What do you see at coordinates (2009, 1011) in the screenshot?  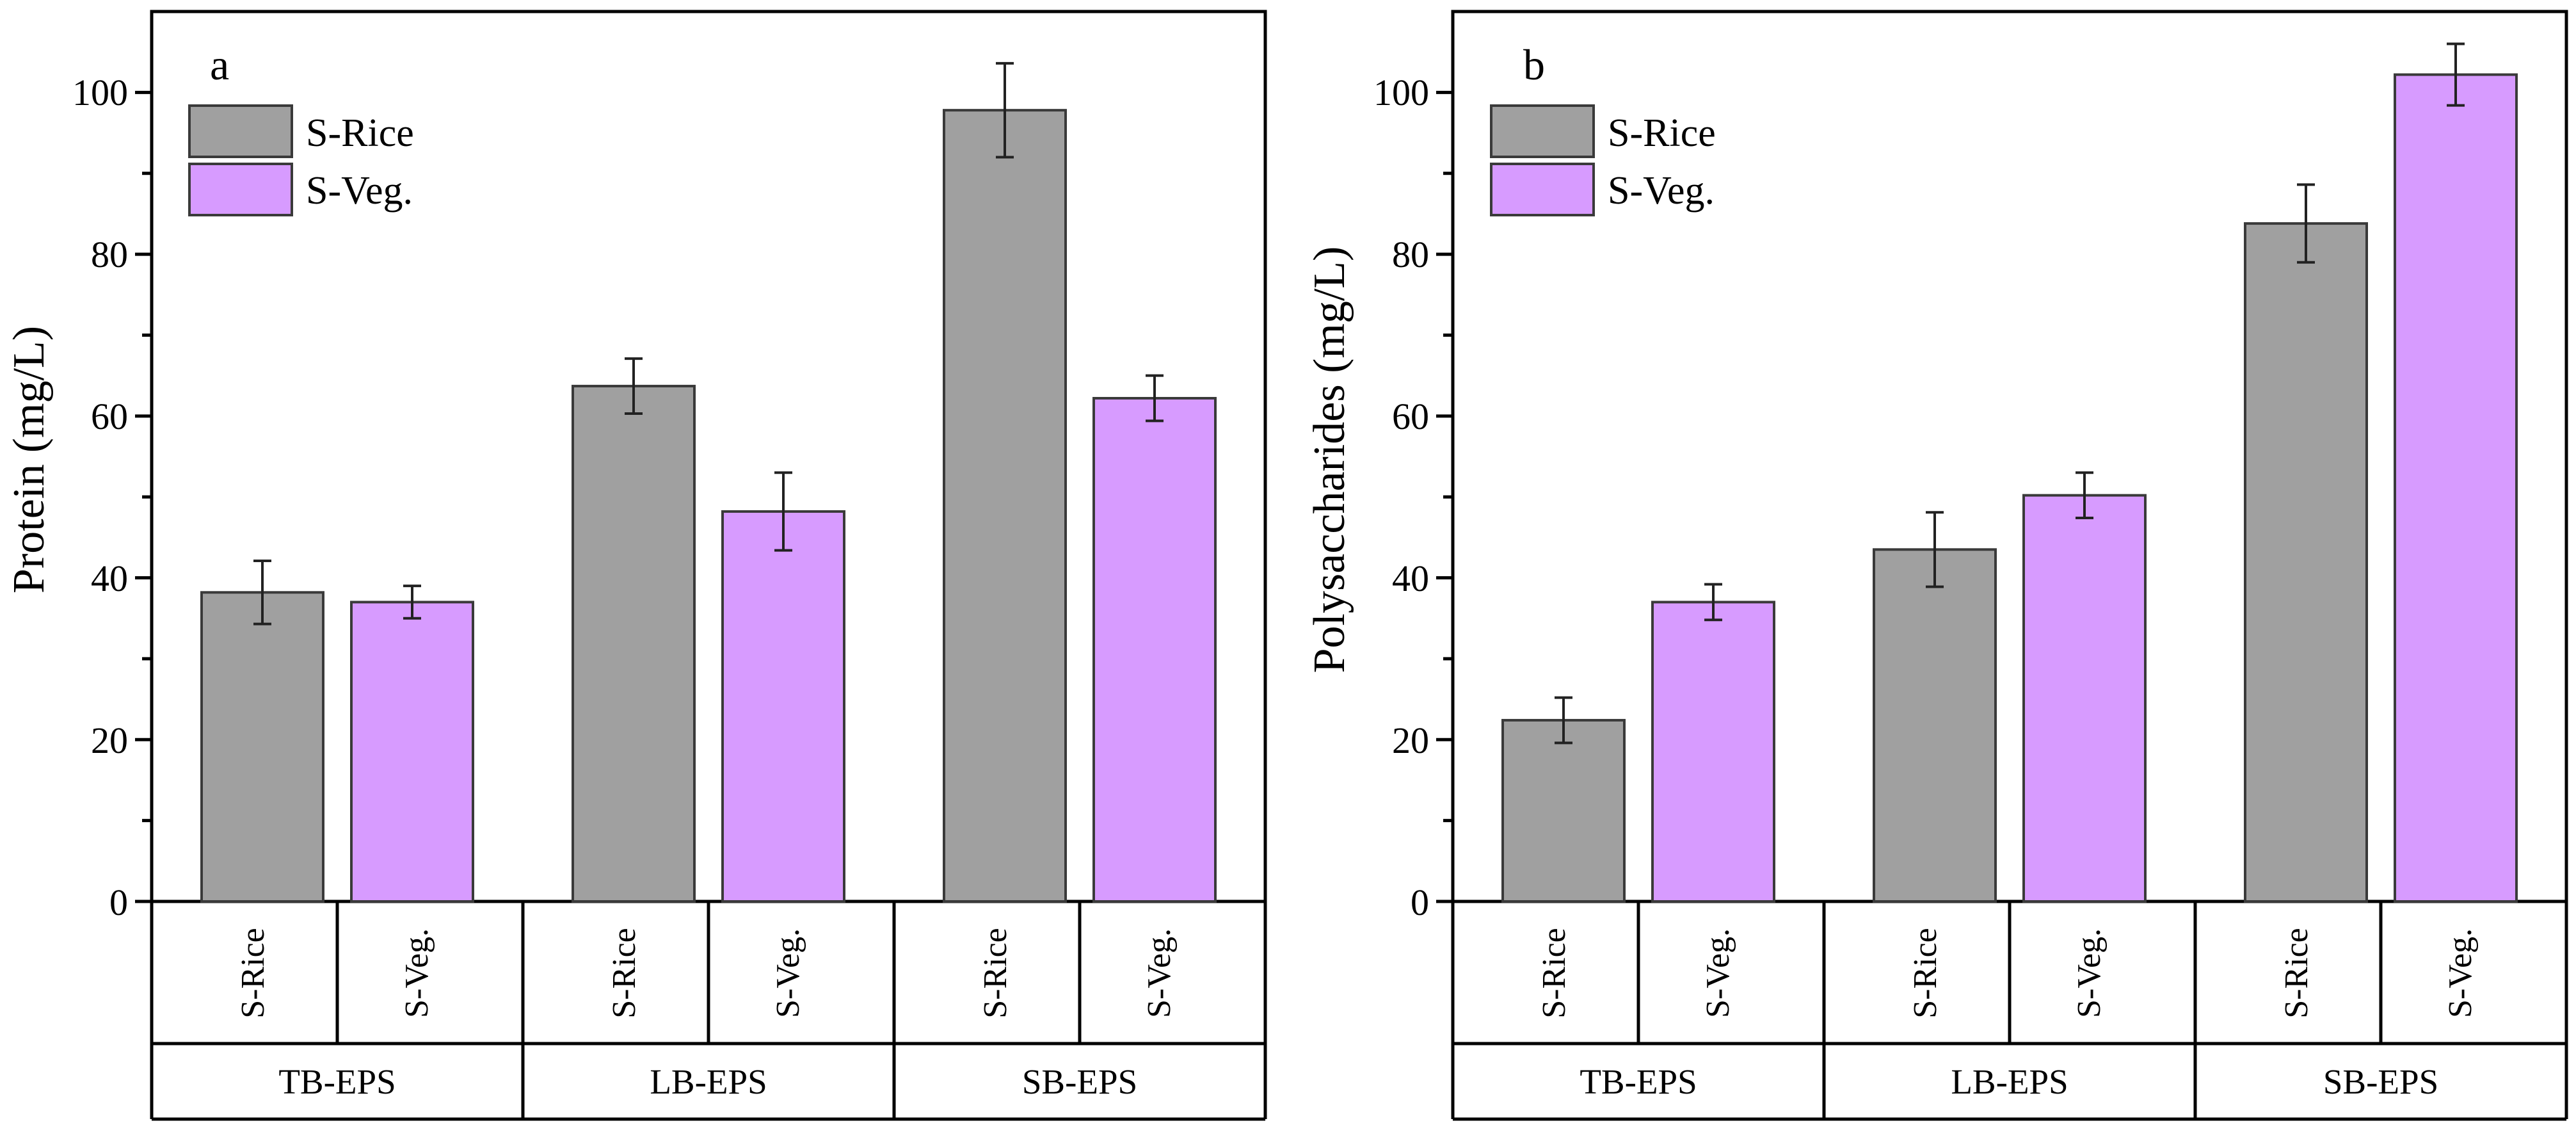 I see `category-table-b` at bounding box center [2009, 1011].